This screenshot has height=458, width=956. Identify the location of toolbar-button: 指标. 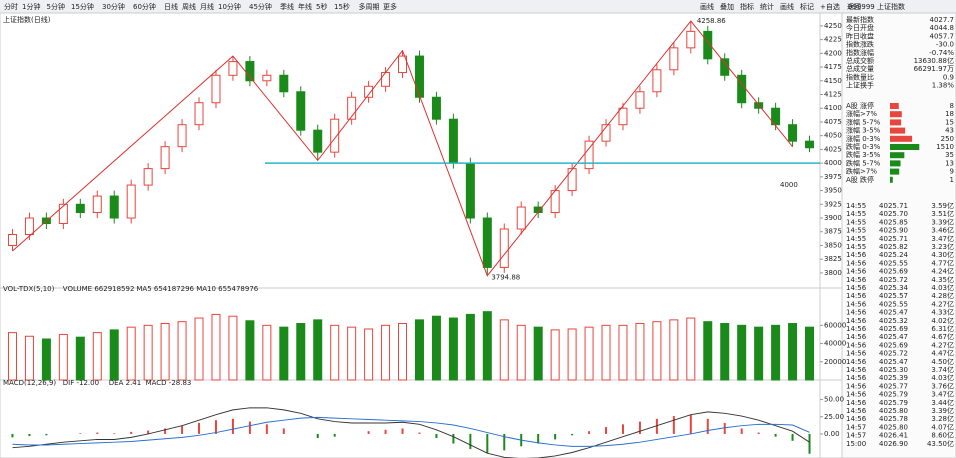
(747, 6).